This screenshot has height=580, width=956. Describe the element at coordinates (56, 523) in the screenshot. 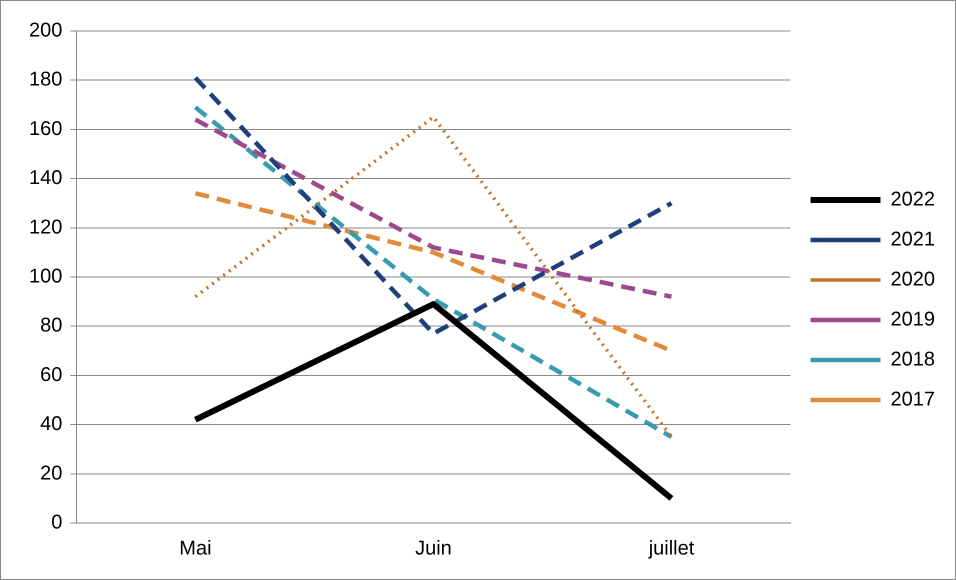

I see `y-tick-label: 0` at that location.